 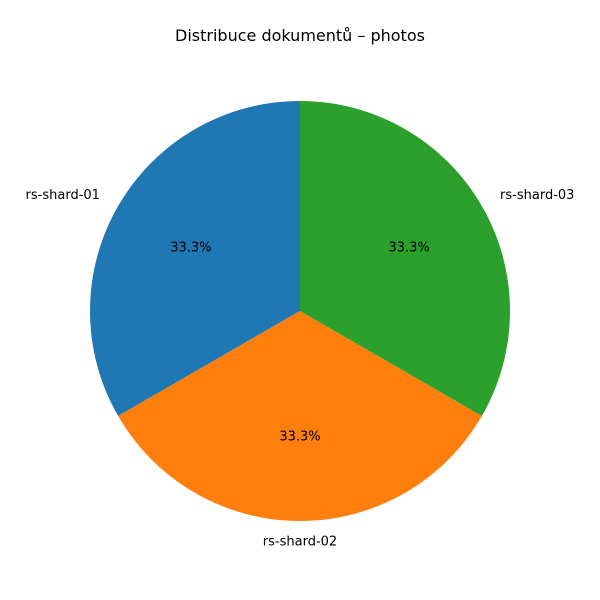 What do you see at coordinates (190, 248) in the screenshot?
I see `percent-label-rs-shard-01: 33.3%` at bounding box center [190, 248].